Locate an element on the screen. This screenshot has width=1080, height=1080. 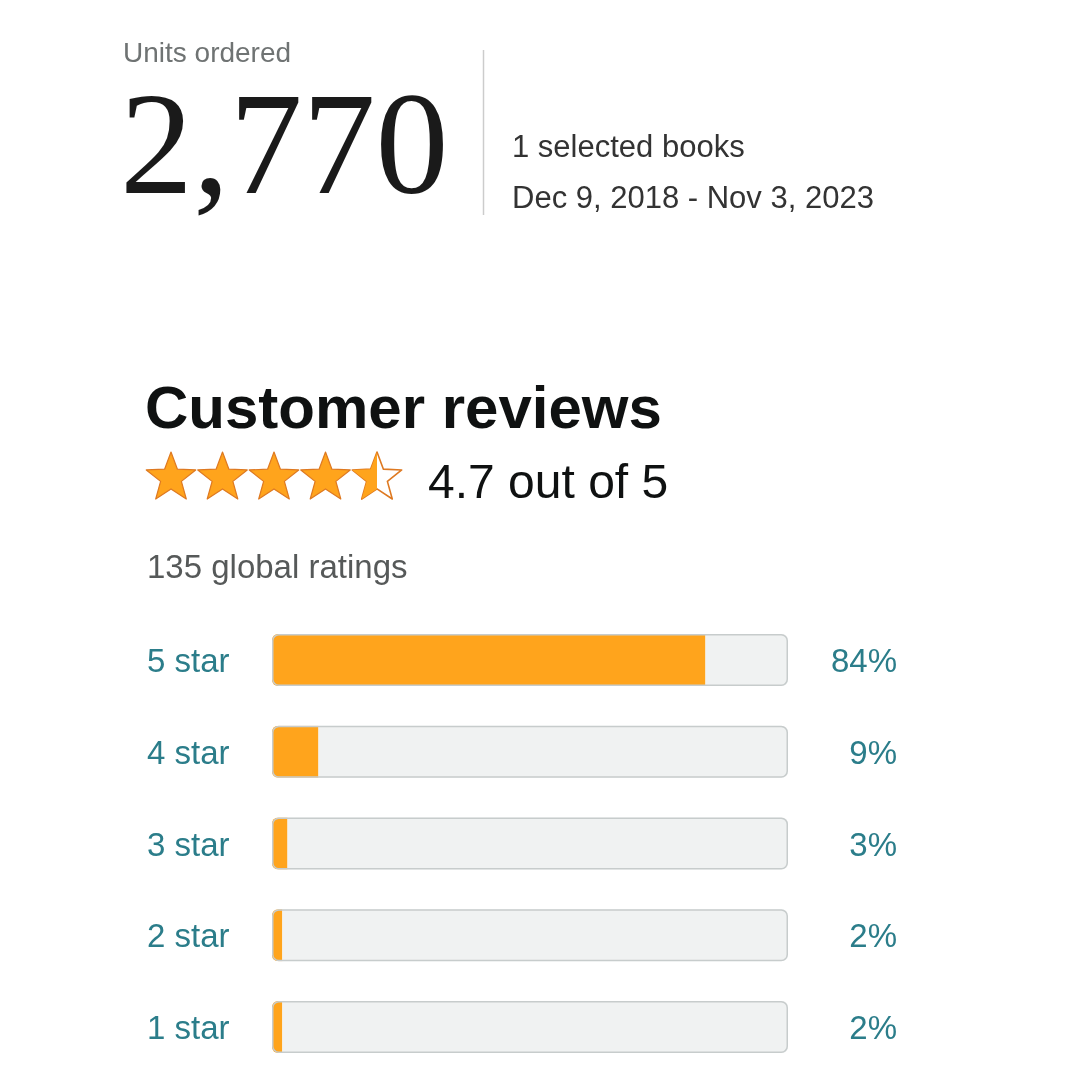
y-tick-label: 2 star is located at coordinates (188, 936).